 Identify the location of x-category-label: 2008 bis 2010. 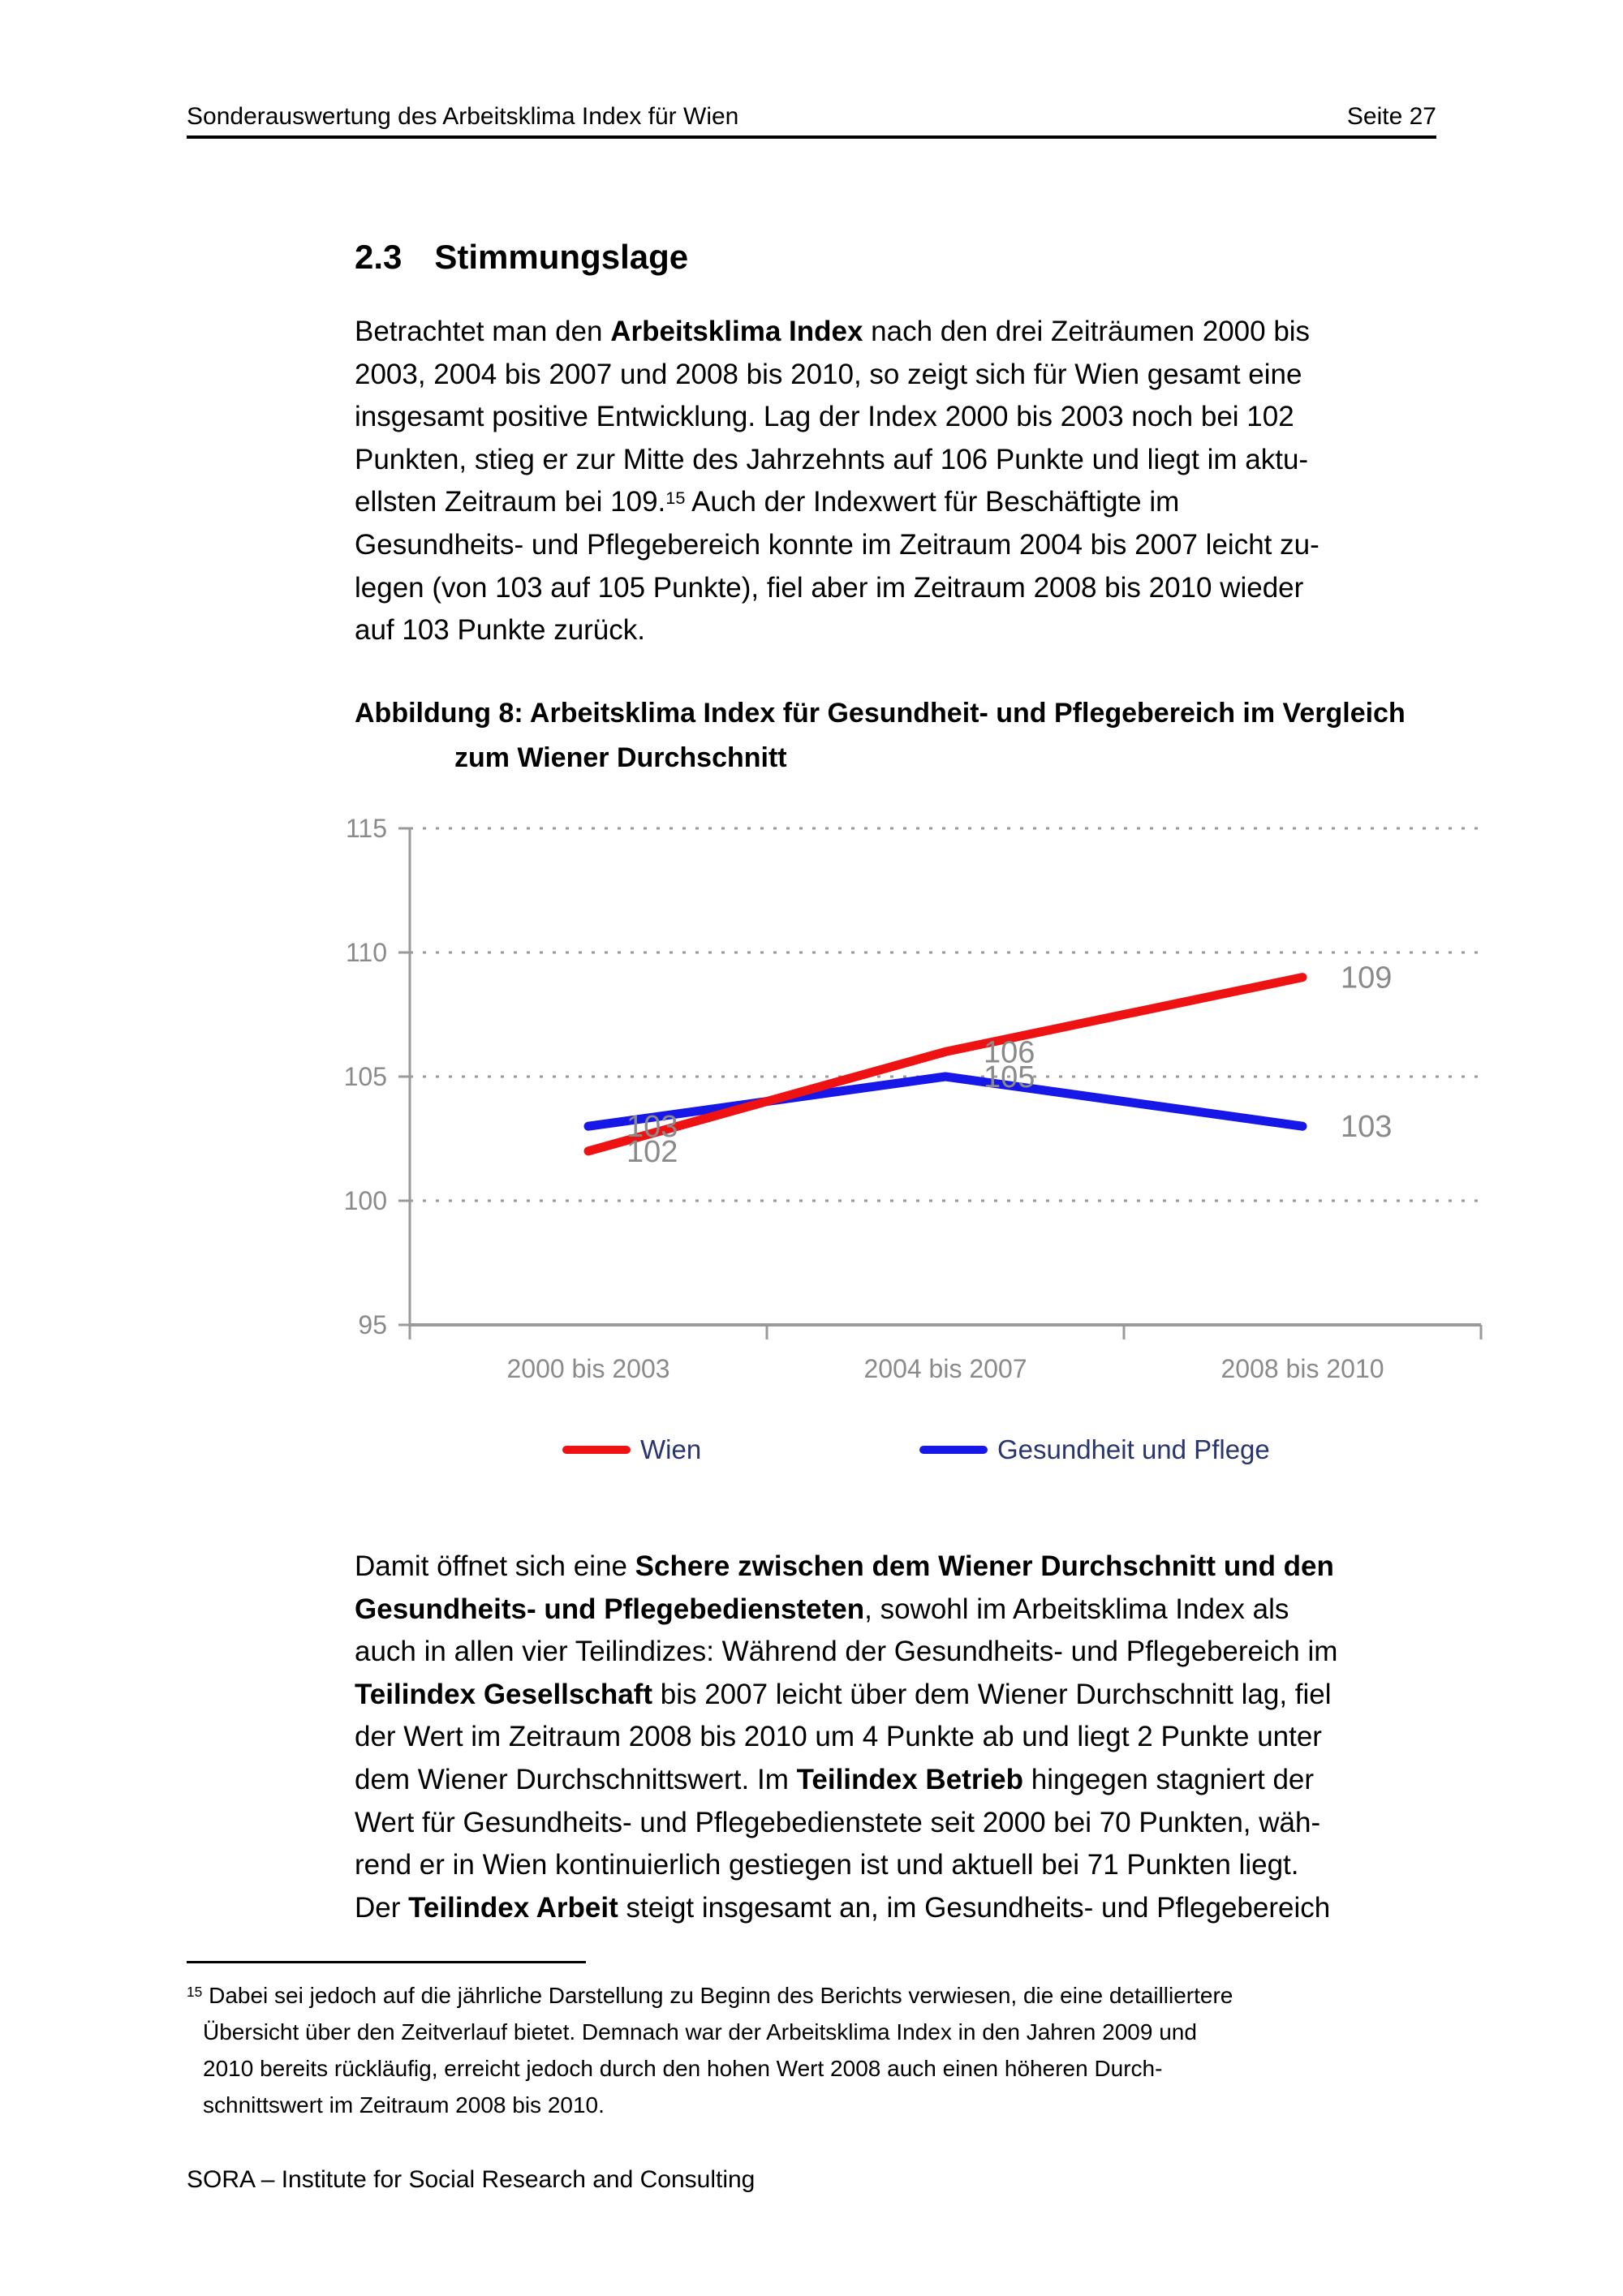
(1302, 1368).